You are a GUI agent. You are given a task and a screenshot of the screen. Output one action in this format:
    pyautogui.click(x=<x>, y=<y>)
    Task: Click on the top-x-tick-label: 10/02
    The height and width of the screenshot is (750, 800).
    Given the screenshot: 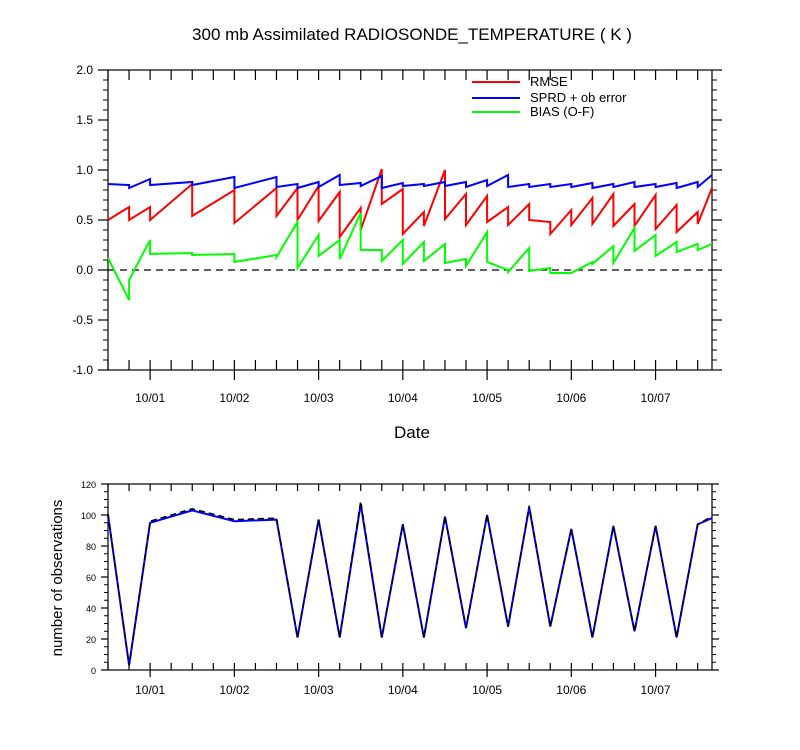 What is the action you would take?
    pyautogui.click(x=234, y=398)
    